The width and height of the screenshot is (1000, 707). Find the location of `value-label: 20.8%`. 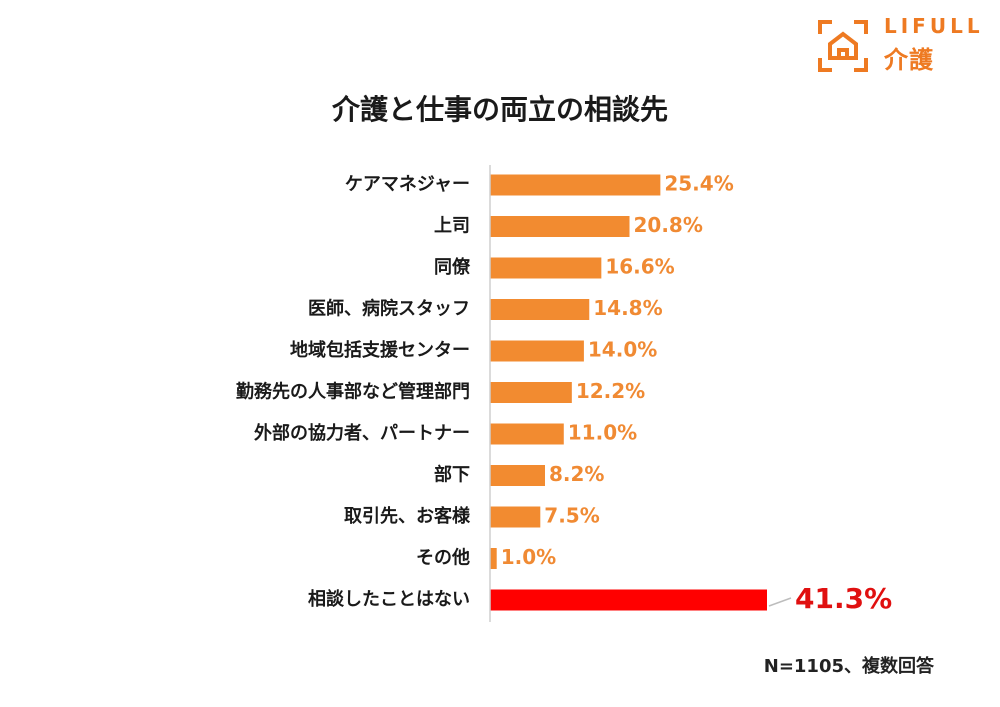

value-label: 20.8% is located at coordinates (668, 225).